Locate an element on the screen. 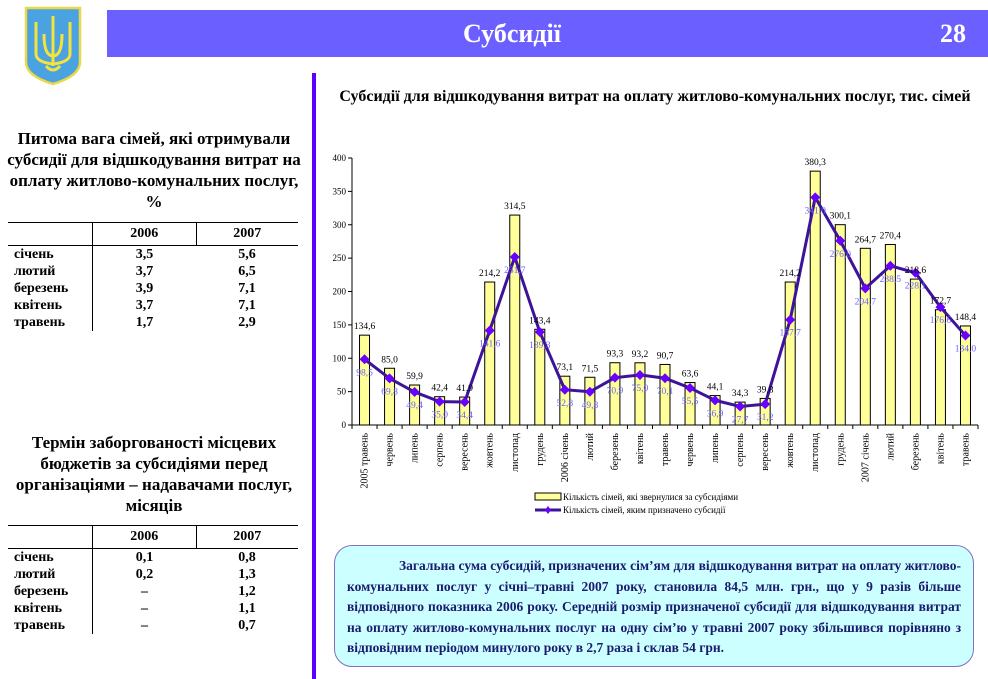 Image resolution: width=988 pixels, height=679 pixels. bar-data-label: 59,9 is located at coordinates (414, 377).